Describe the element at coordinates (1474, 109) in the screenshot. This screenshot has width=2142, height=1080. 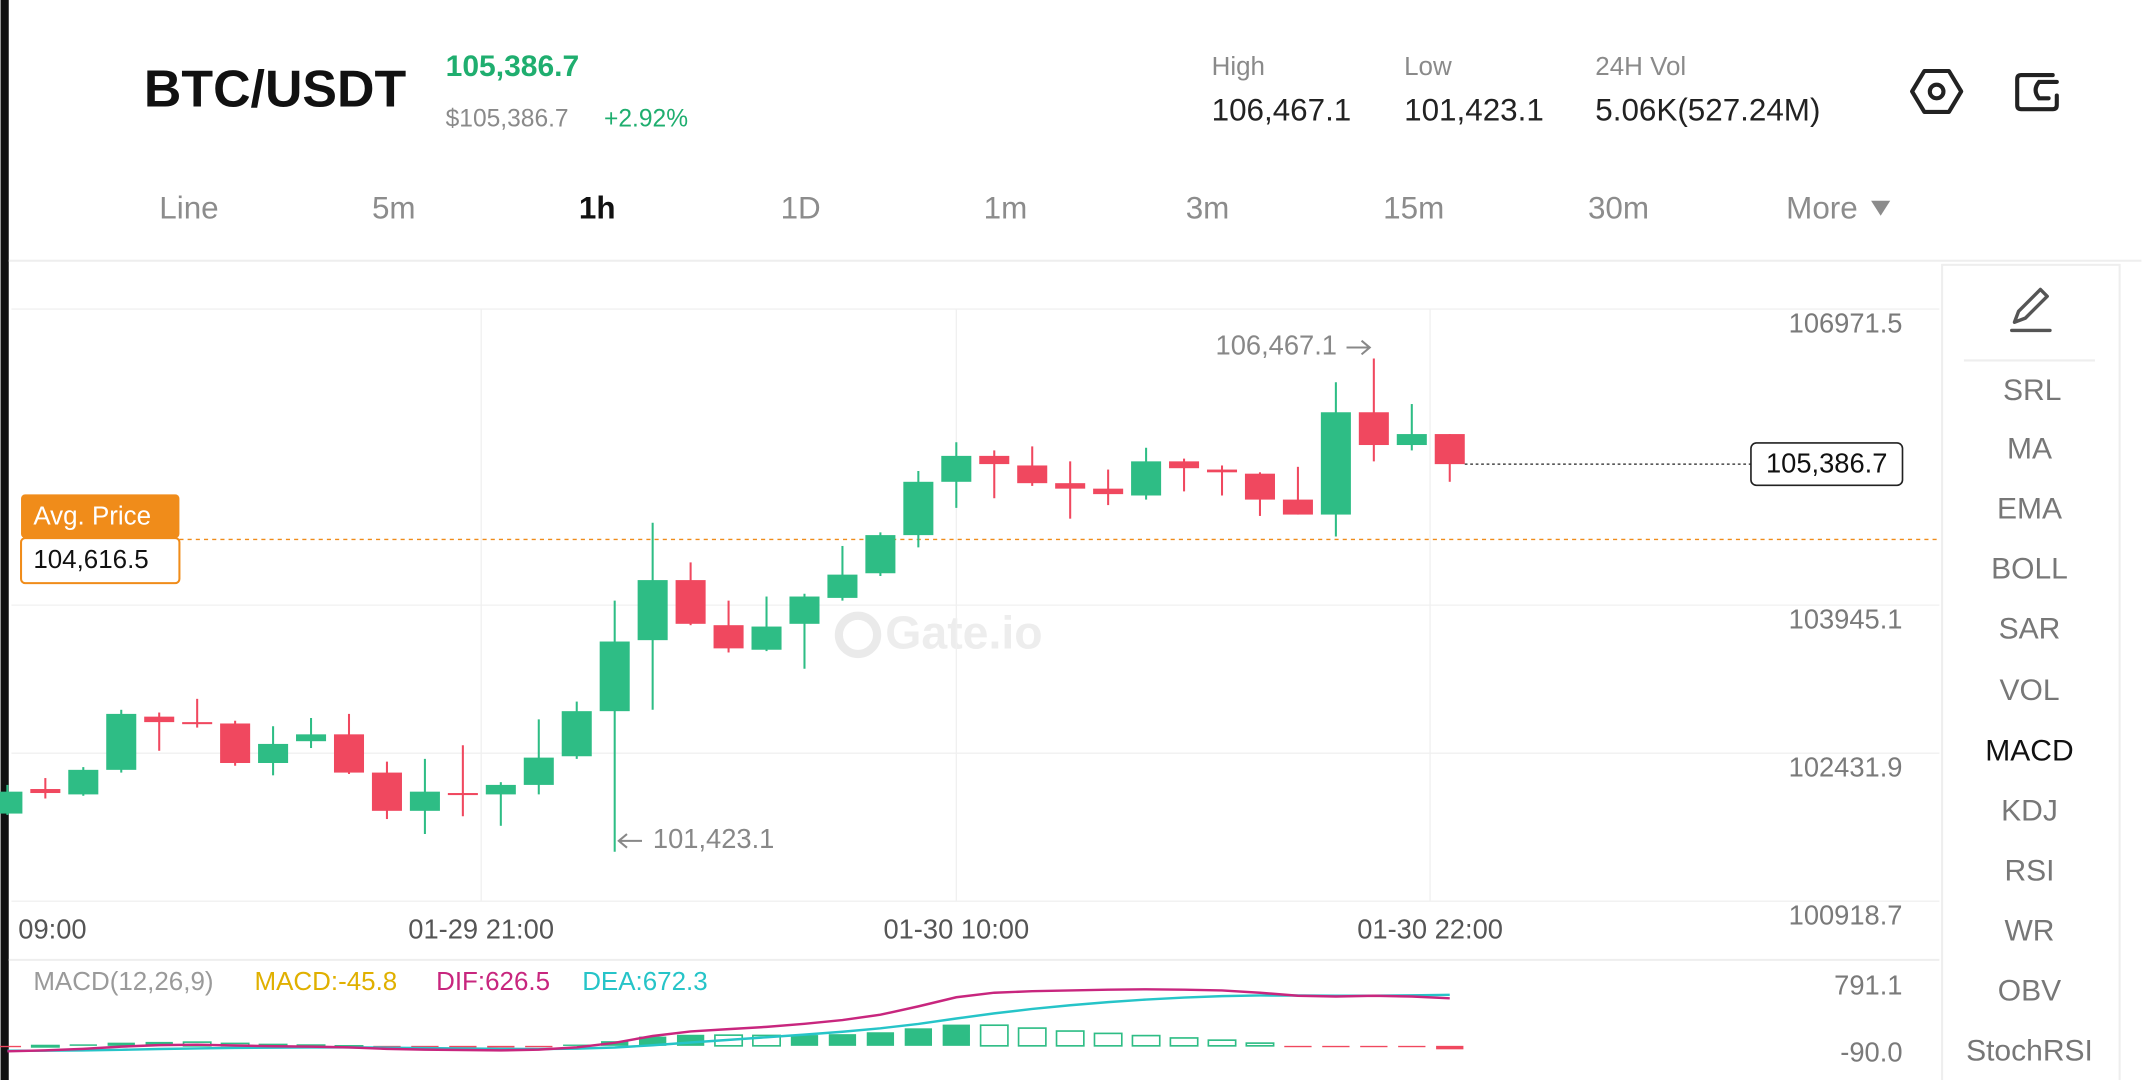
I see `low-value: 101,423.1` at that location.